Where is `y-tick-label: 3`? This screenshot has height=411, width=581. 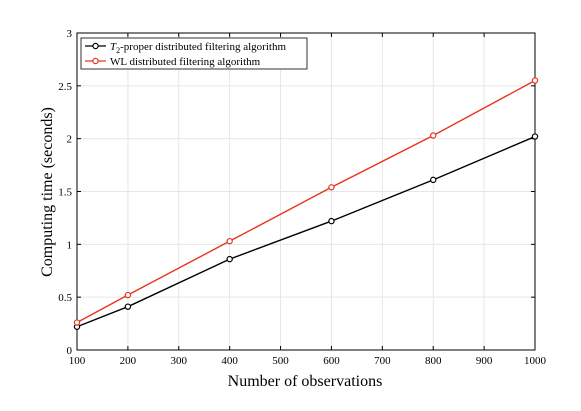 y-tick-label: 3 is located at coordinates (70, 34).